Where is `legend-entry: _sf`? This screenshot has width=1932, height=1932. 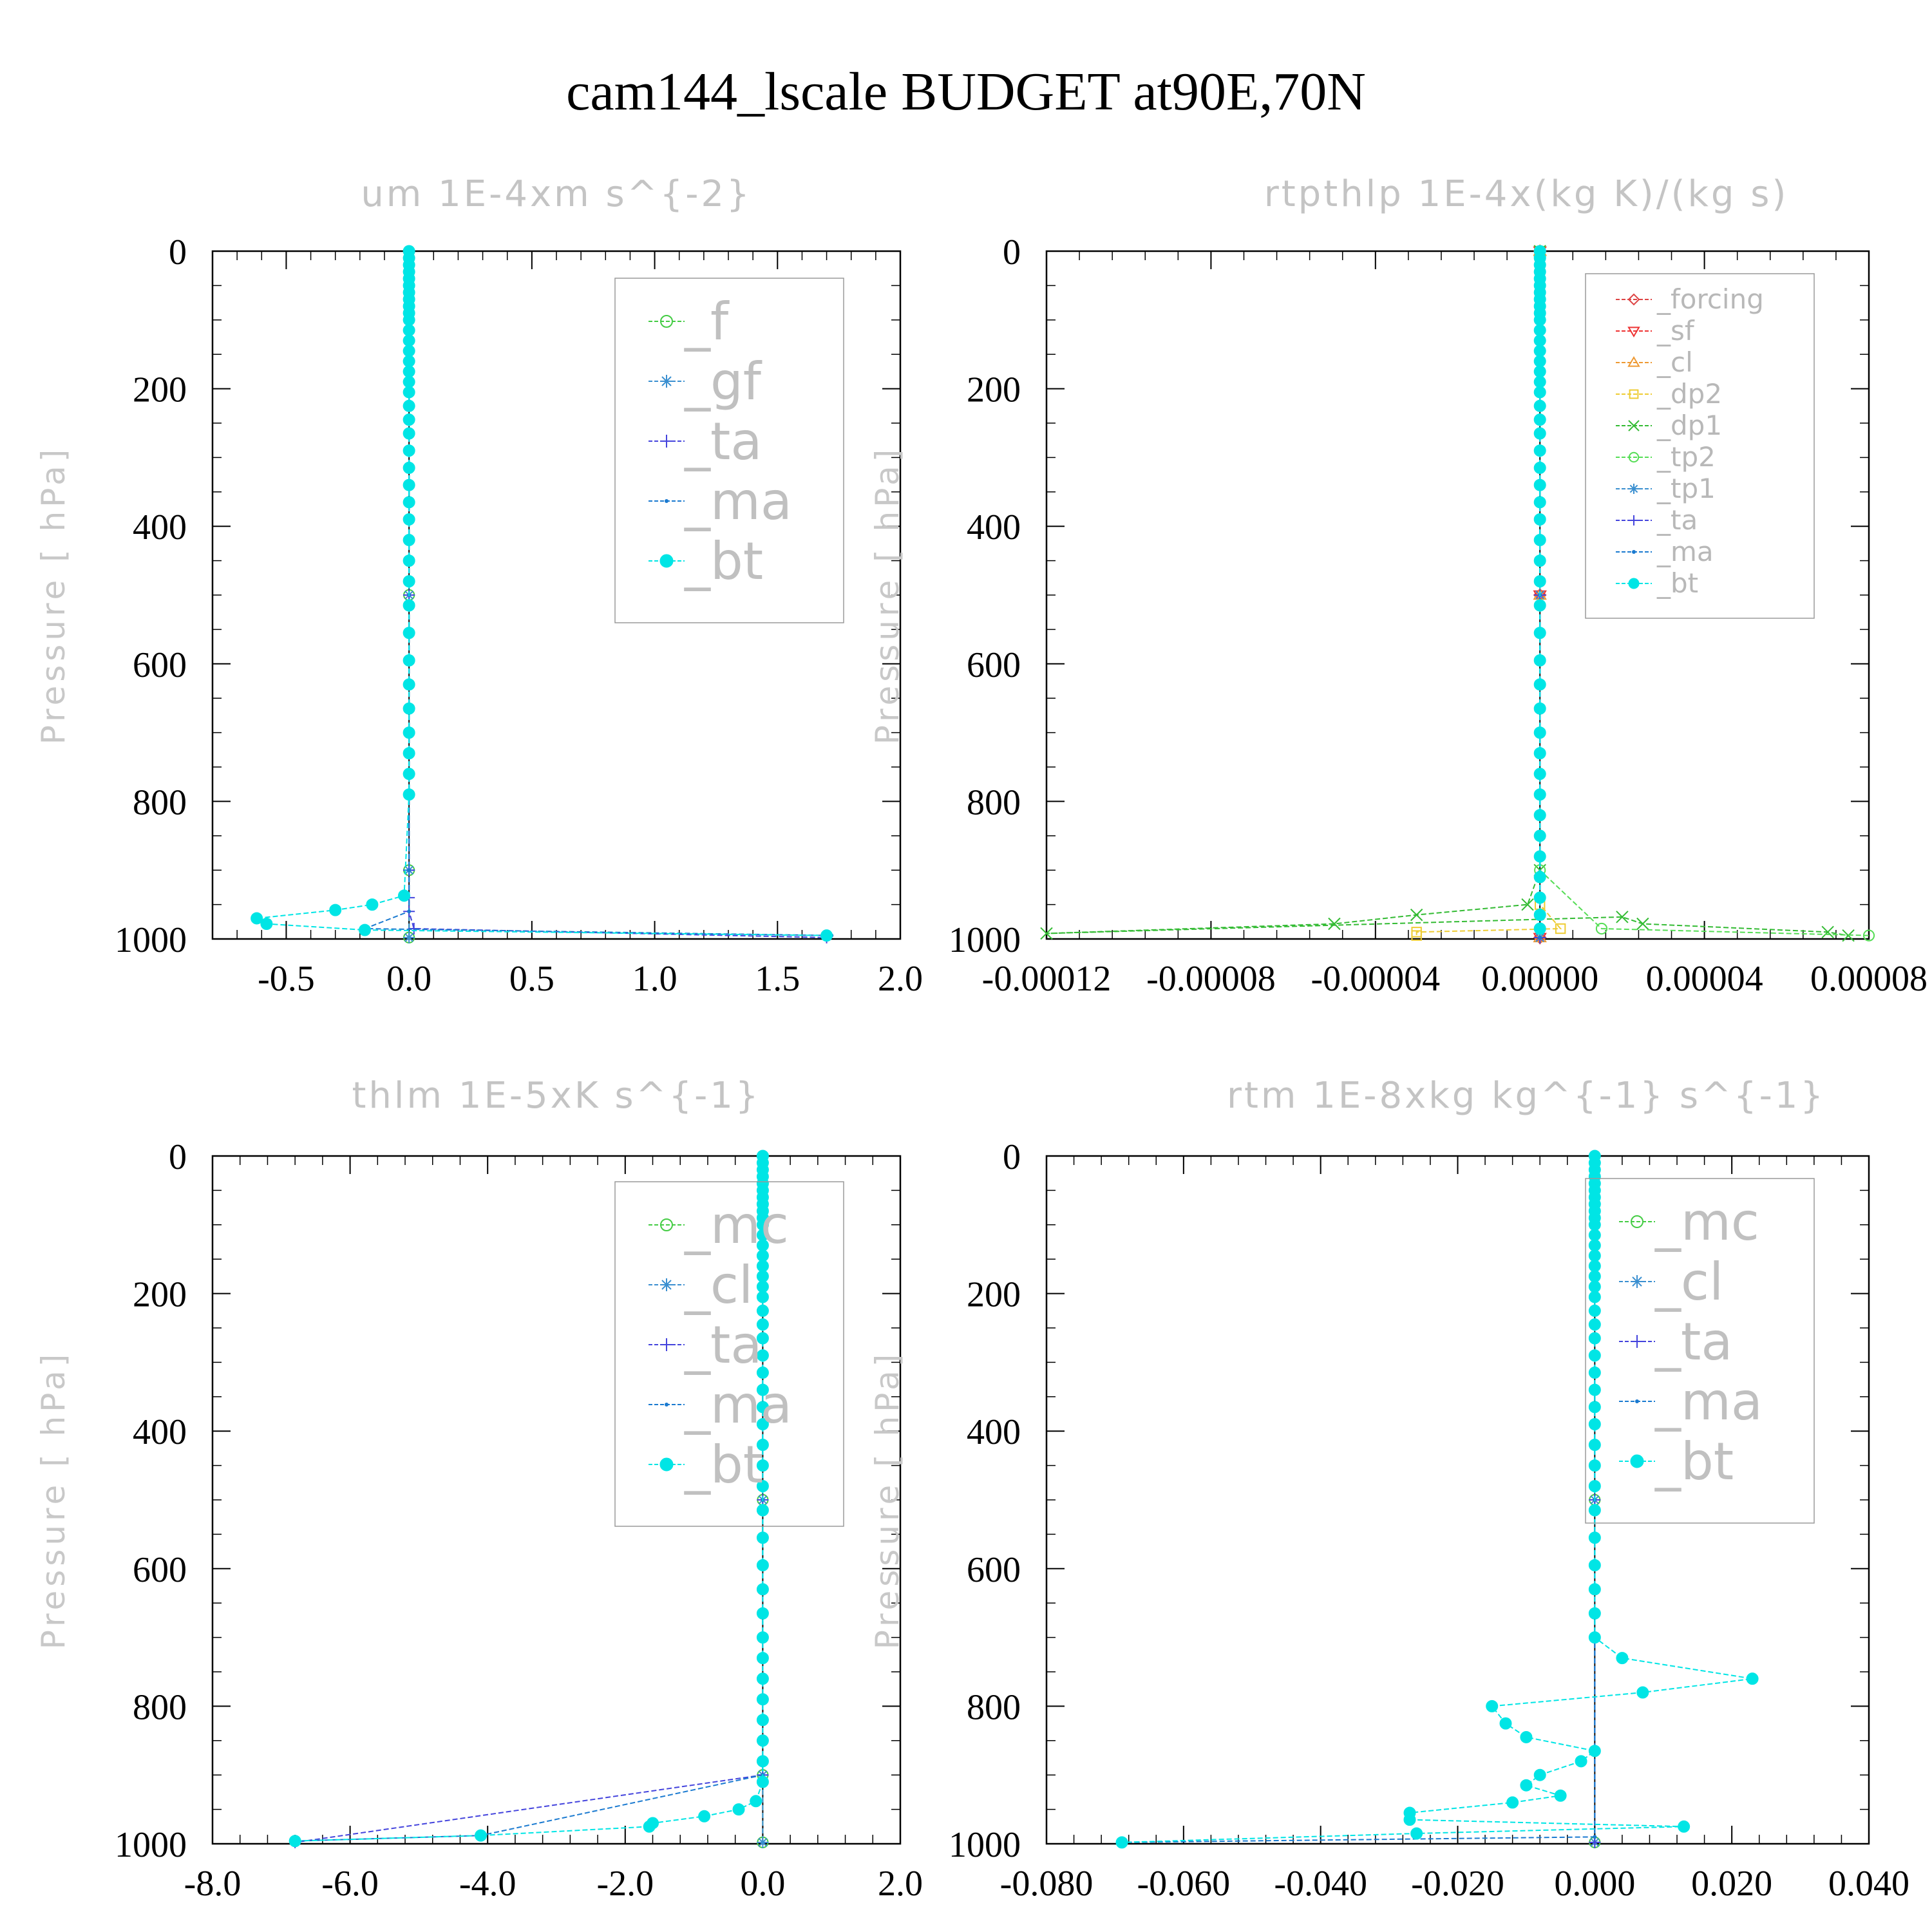 legend-entry: _sf is located at coordinates (1655, 331).